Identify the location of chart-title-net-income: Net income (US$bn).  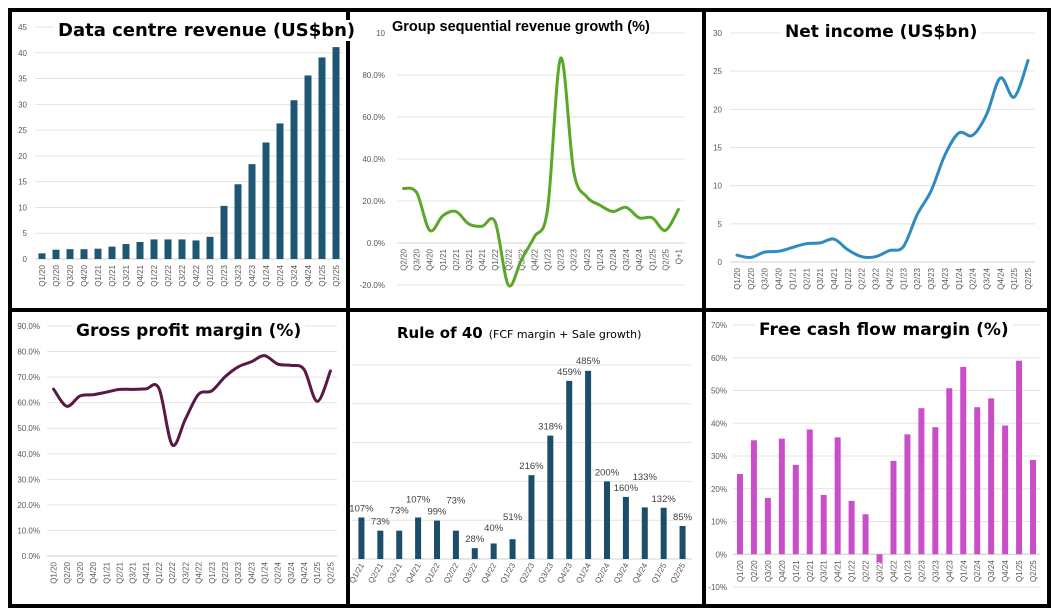
(881, 32).